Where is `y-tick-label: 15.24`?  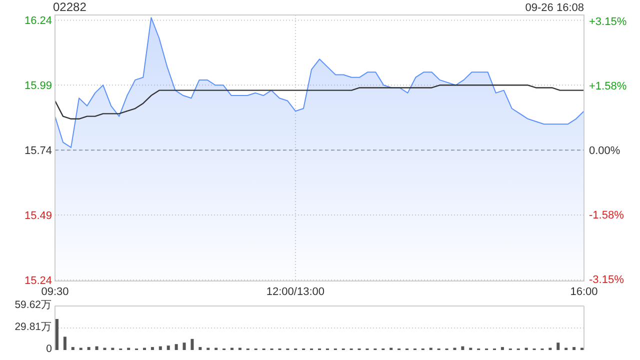
y-tick-label: 15.24 is located at coordinates (38, 280).